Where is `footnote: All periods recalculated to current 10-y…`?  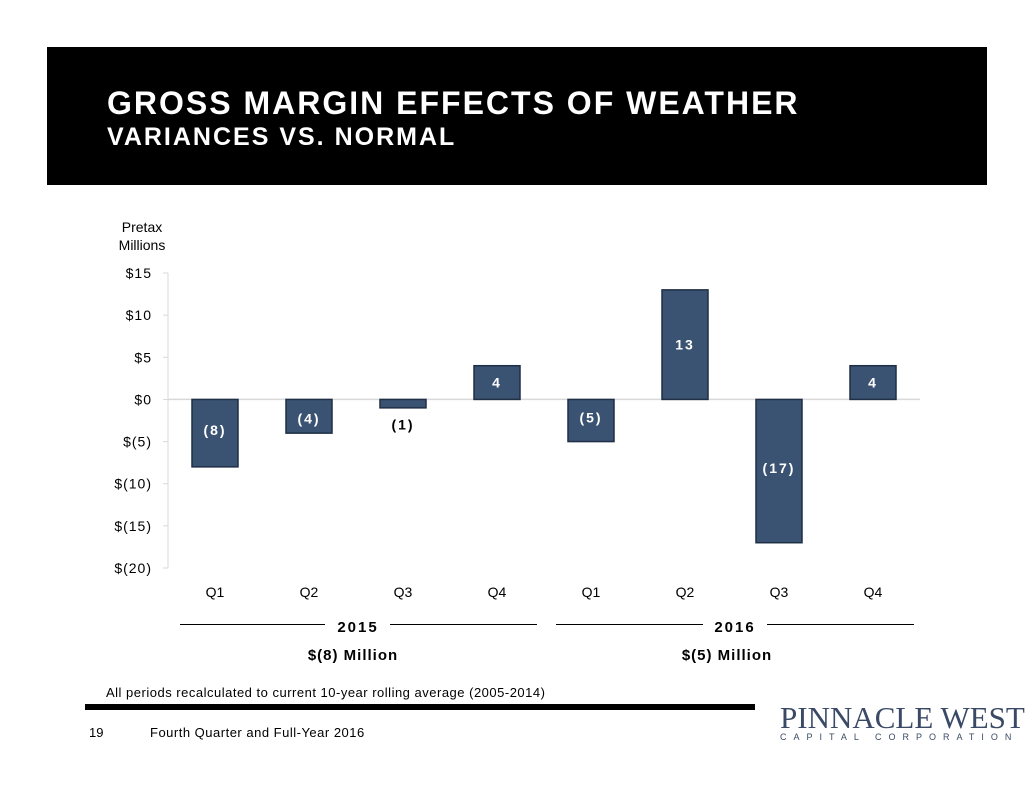 footnote: All periods recalculated to current 10-y… is located at coordinates (326, 692).